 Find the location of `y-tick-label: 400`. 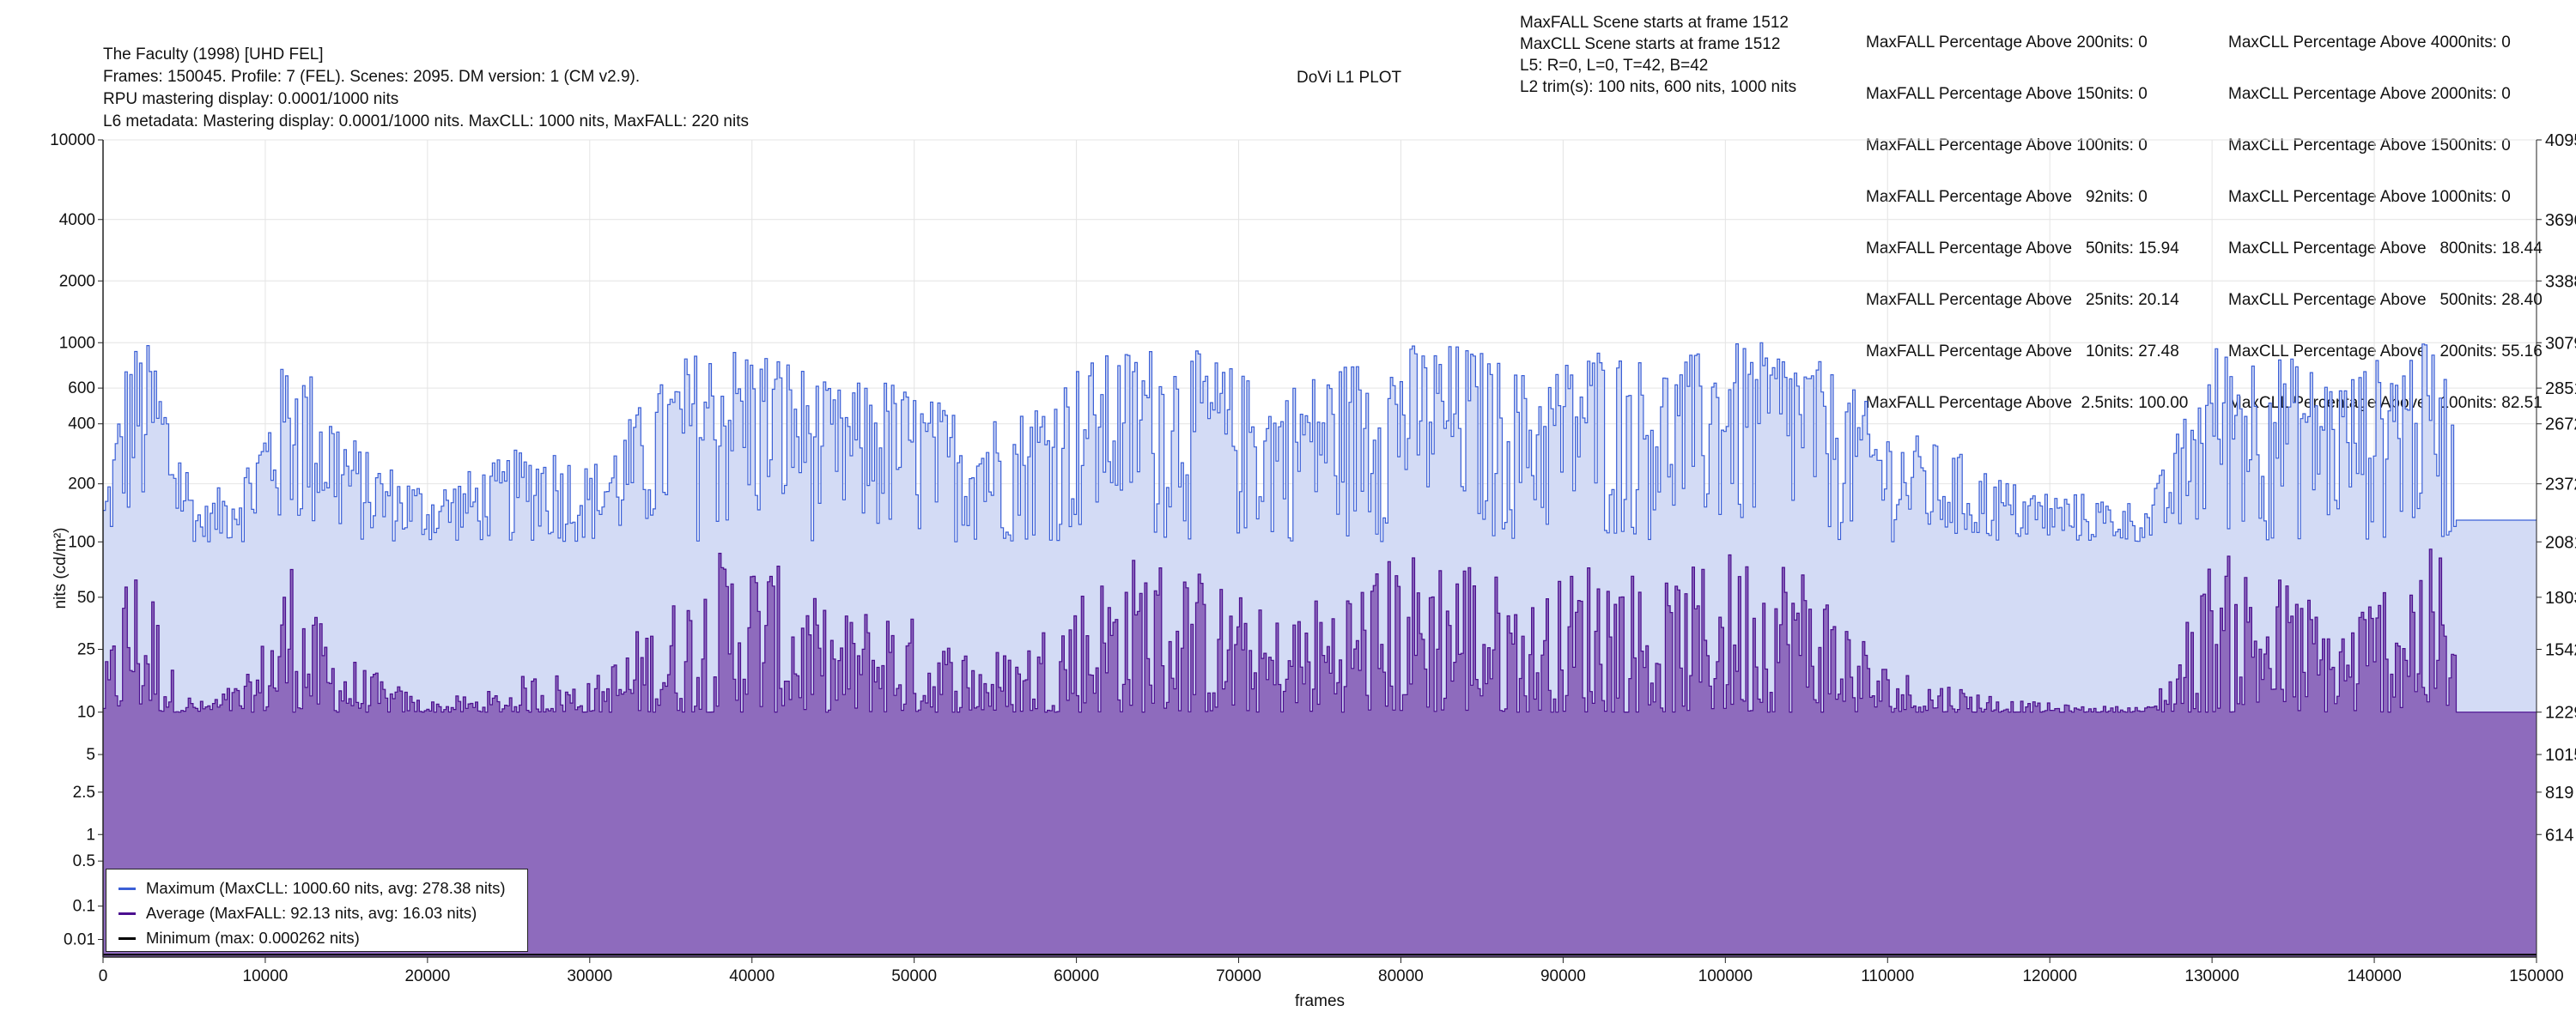

y-tick-label: 400 is located at coordinates (82, 424).